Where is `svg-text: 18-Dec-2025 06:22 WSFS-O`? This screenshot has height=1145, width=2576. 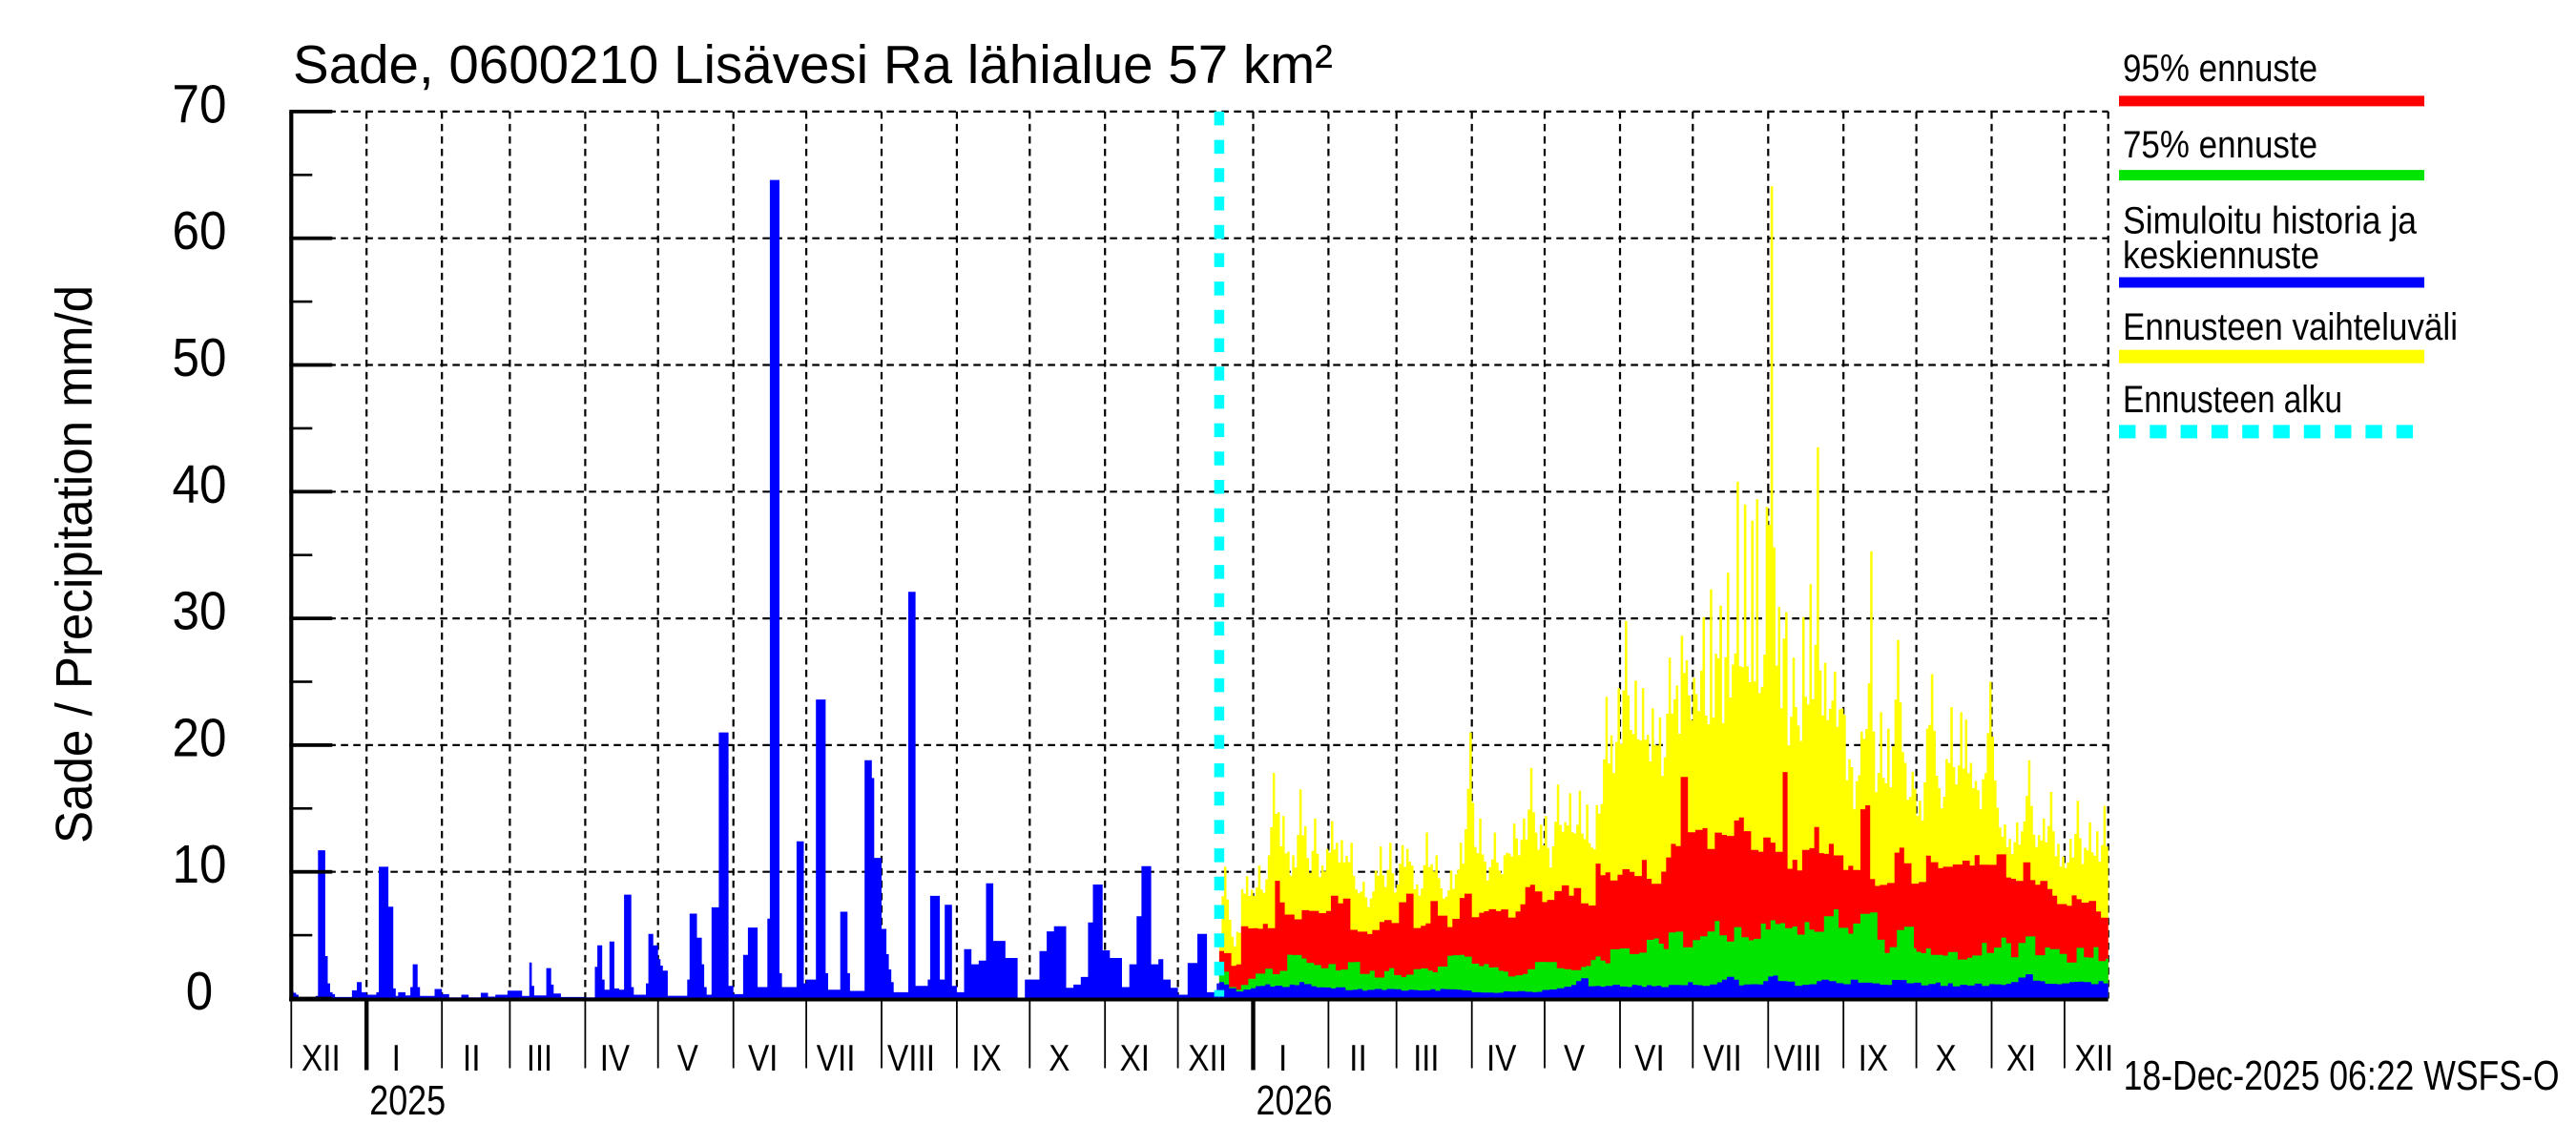
svg-text: 18-Dec-2025 06:22 WSFS-O is located at coordinates (2342, 1075).